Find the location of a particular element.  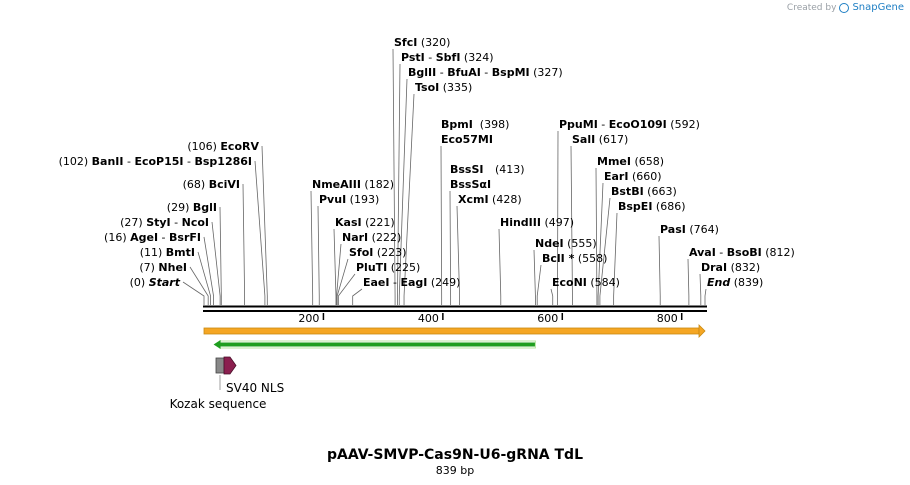

site-connector-banii is located at coordinates (260, 232).